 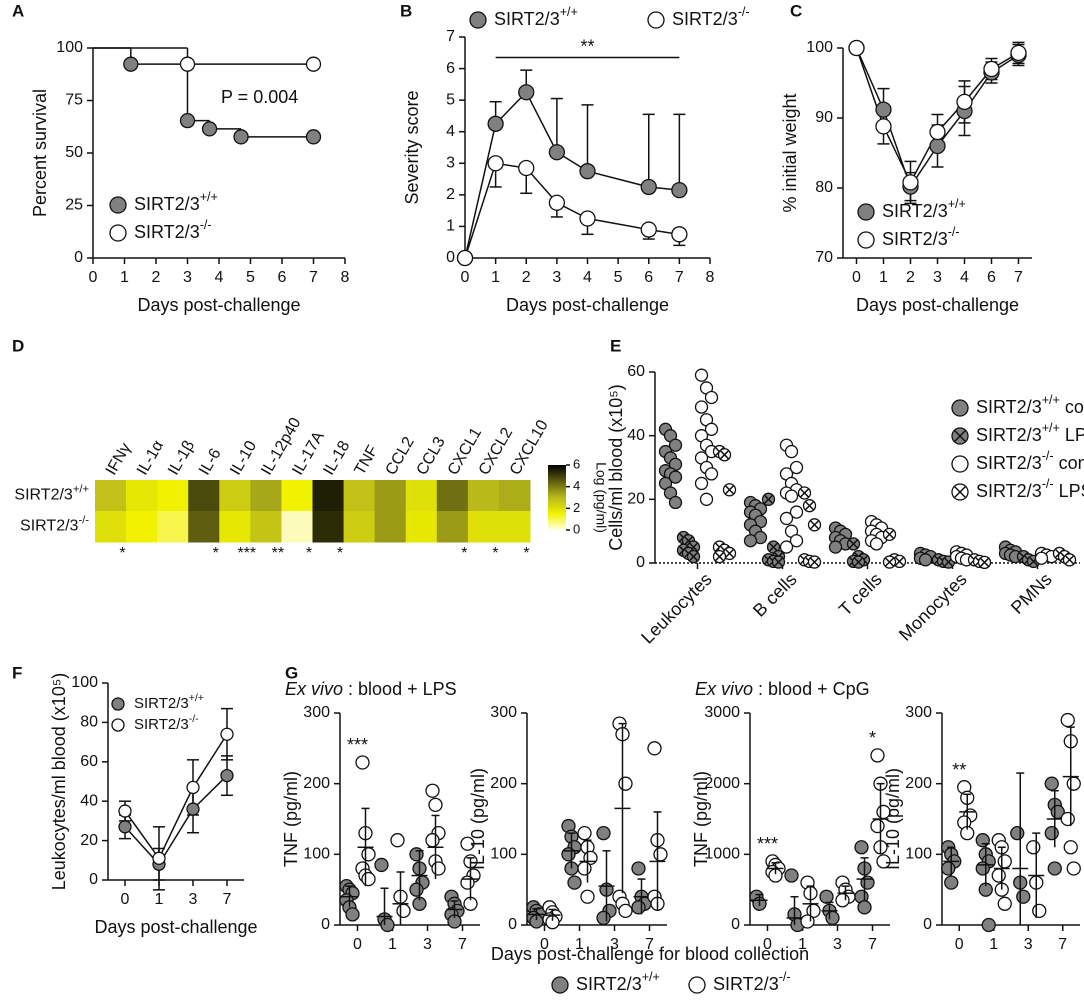 I want to click on column-label: IL-18, so click(x=336, y=458).